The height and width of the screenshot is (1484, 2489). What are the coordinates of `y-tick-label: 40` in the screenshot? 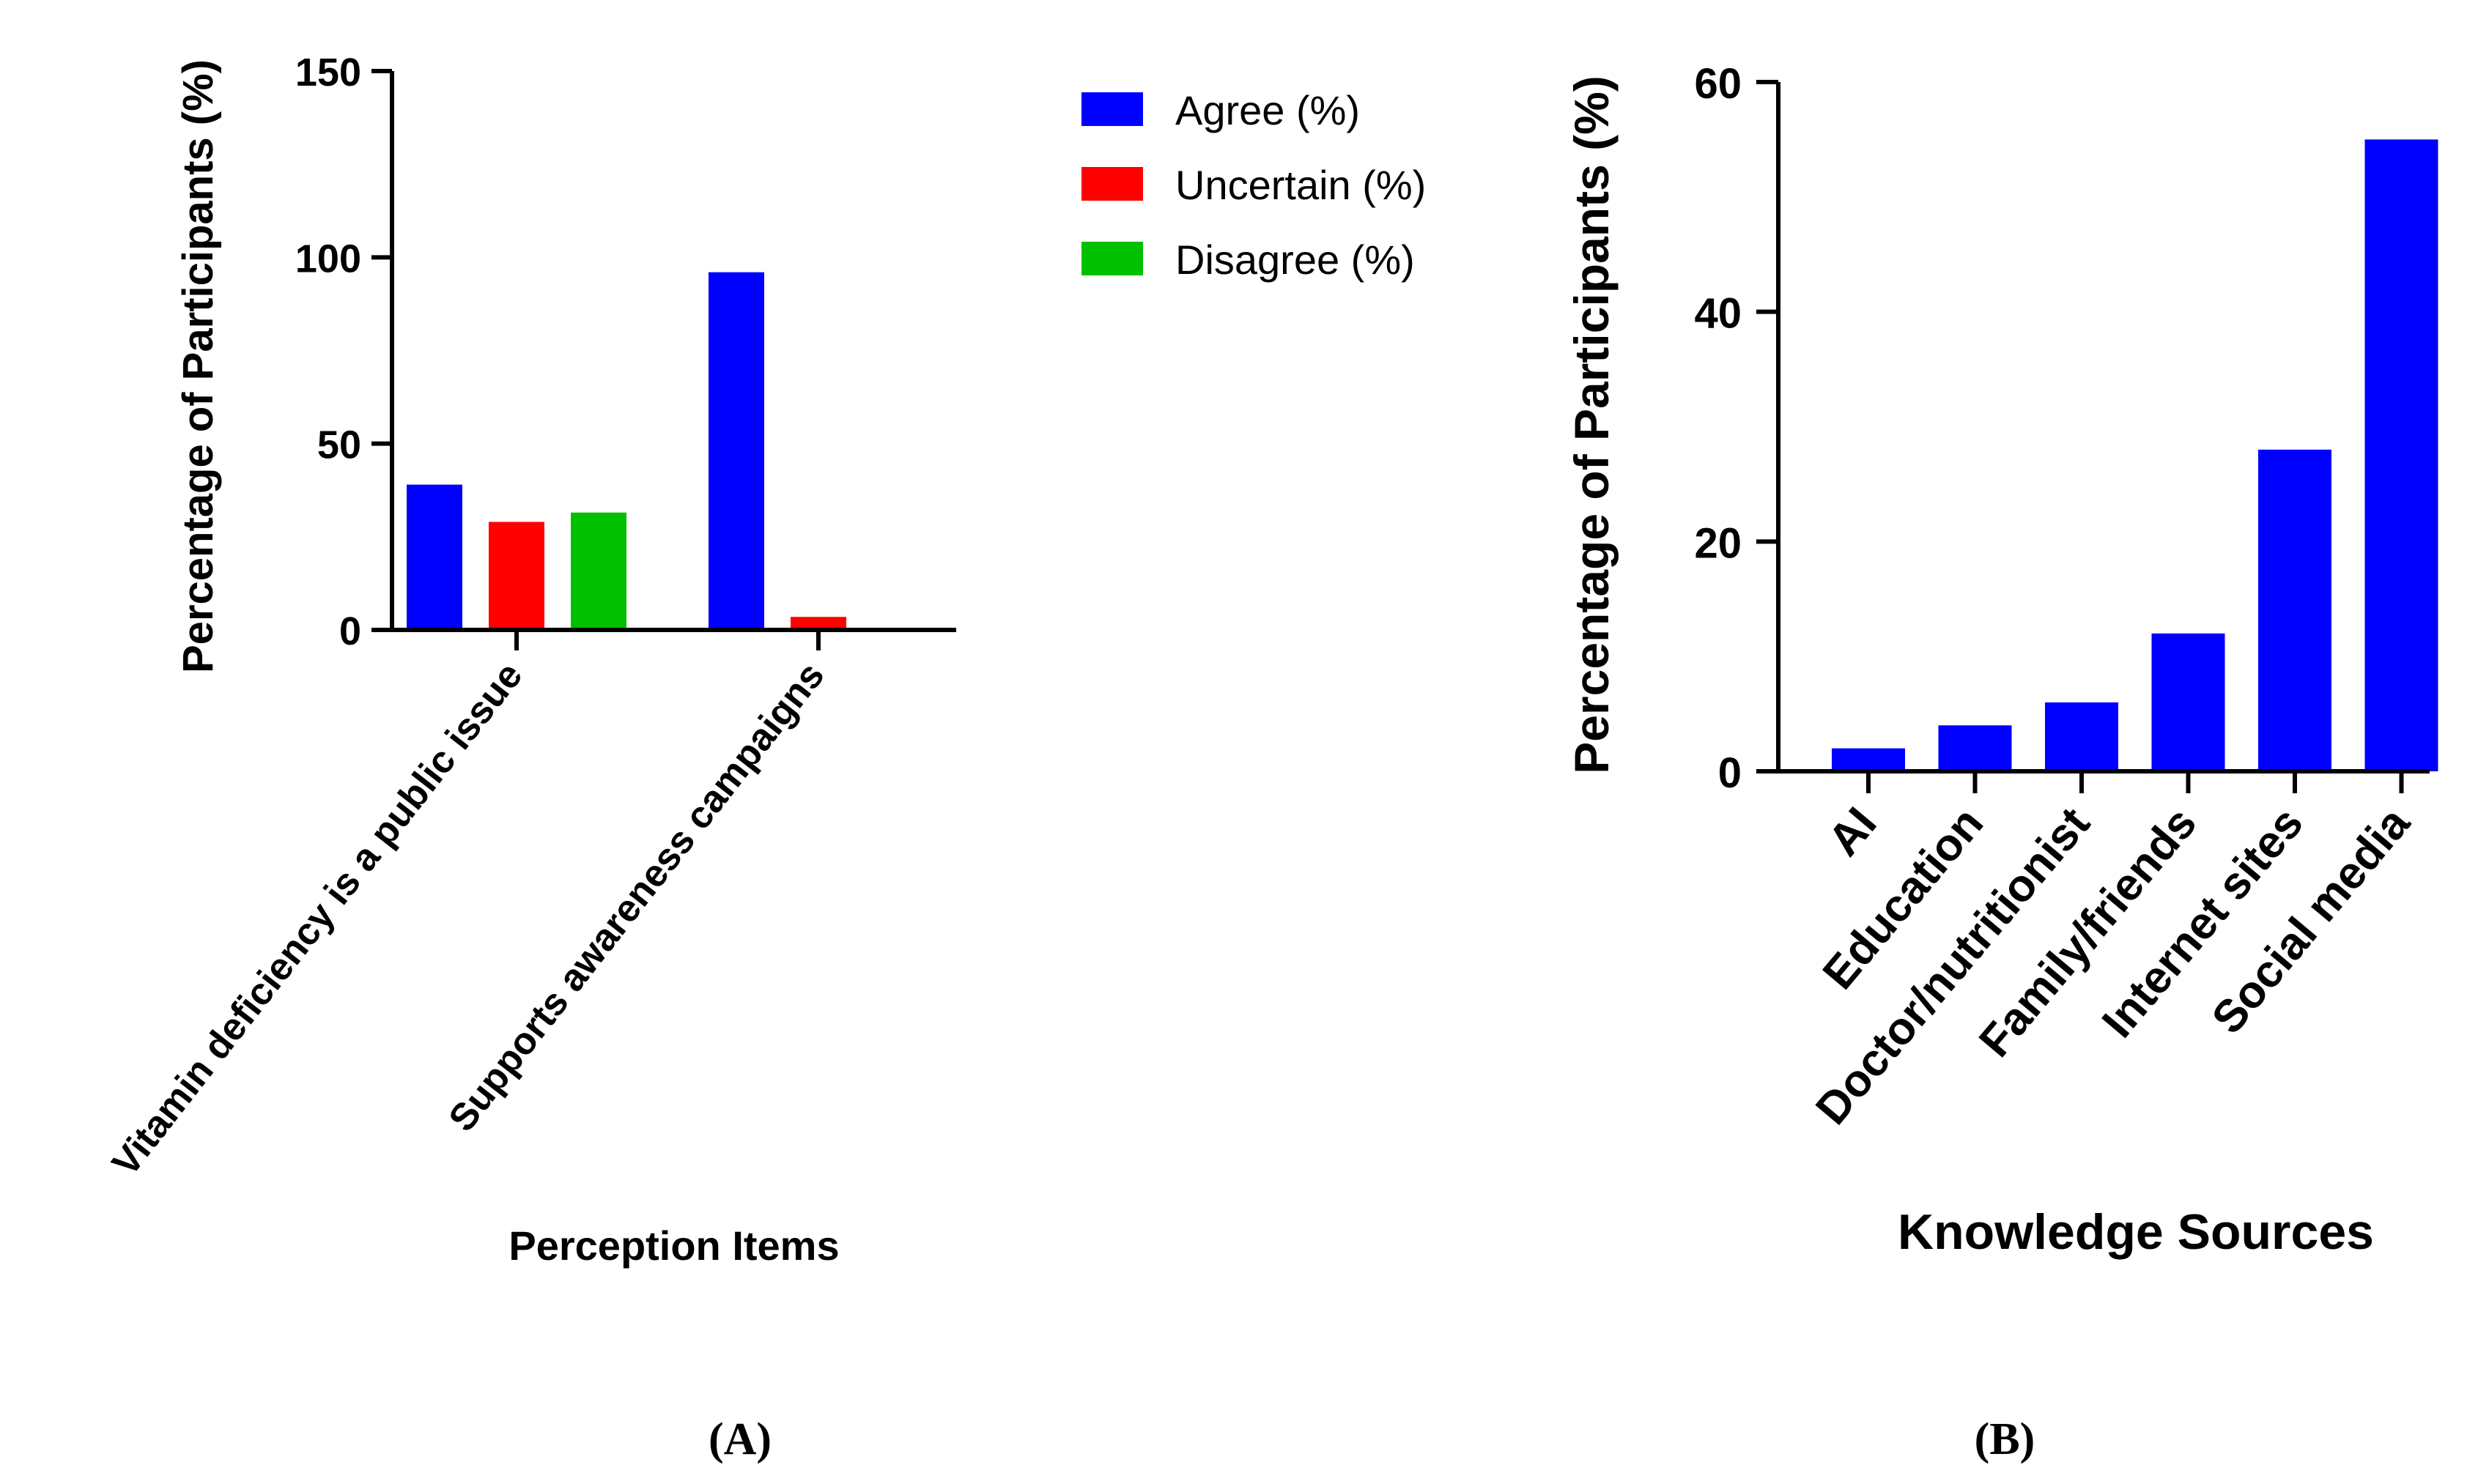 It's located at (1718, 314).